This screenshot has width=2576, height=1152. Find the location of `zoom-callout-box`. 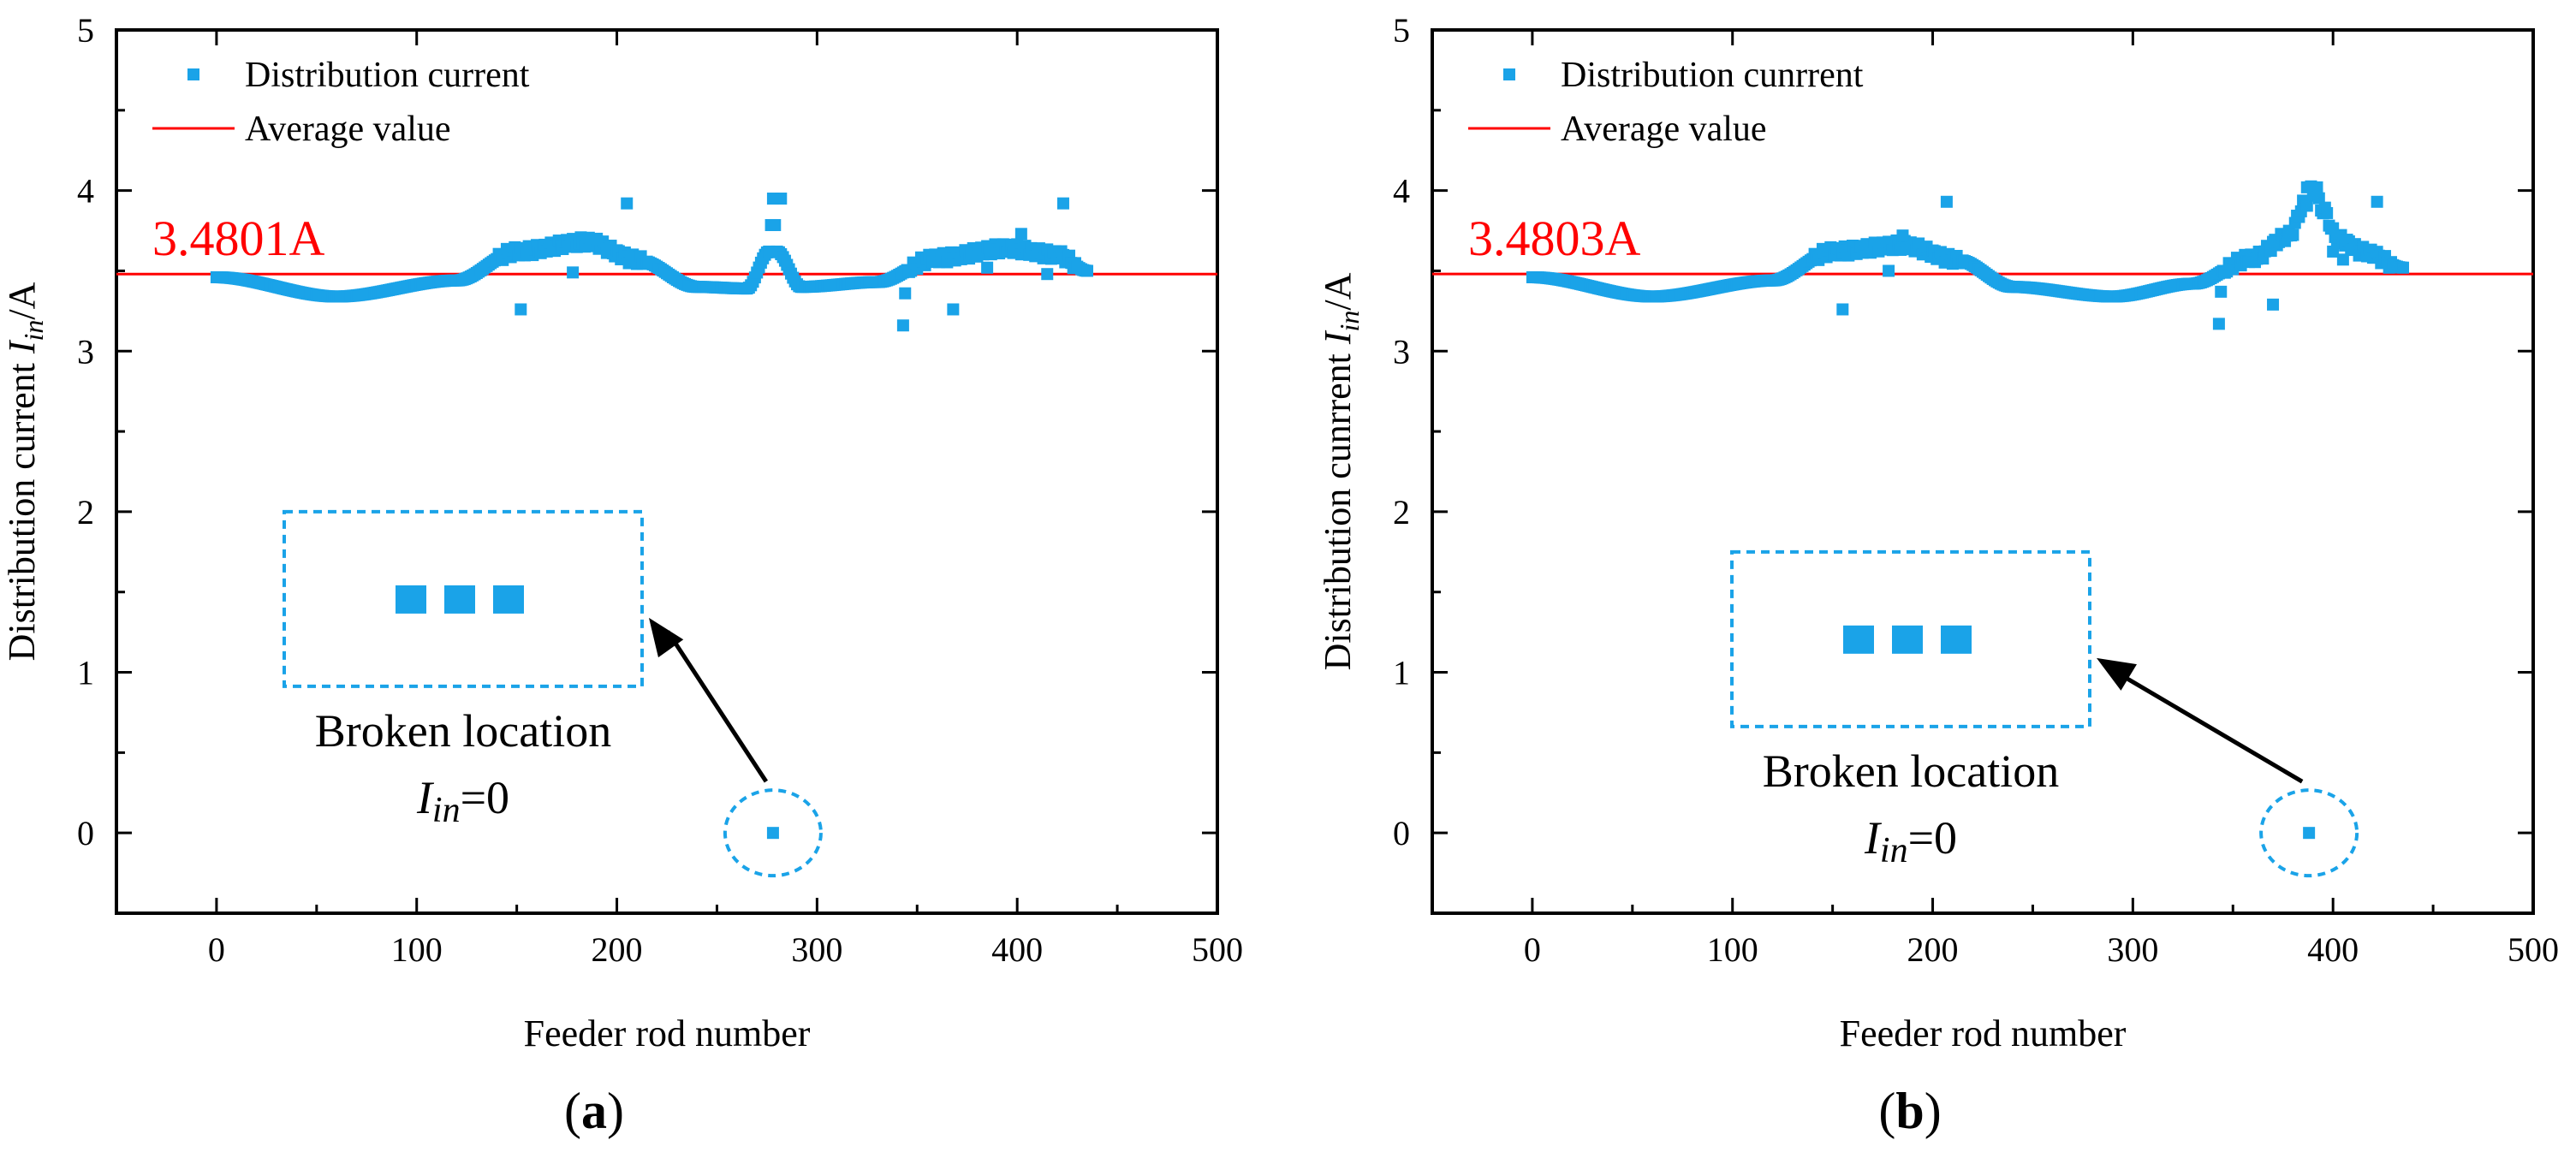

zoom-callout-box is located at coordinates (1910, 638).